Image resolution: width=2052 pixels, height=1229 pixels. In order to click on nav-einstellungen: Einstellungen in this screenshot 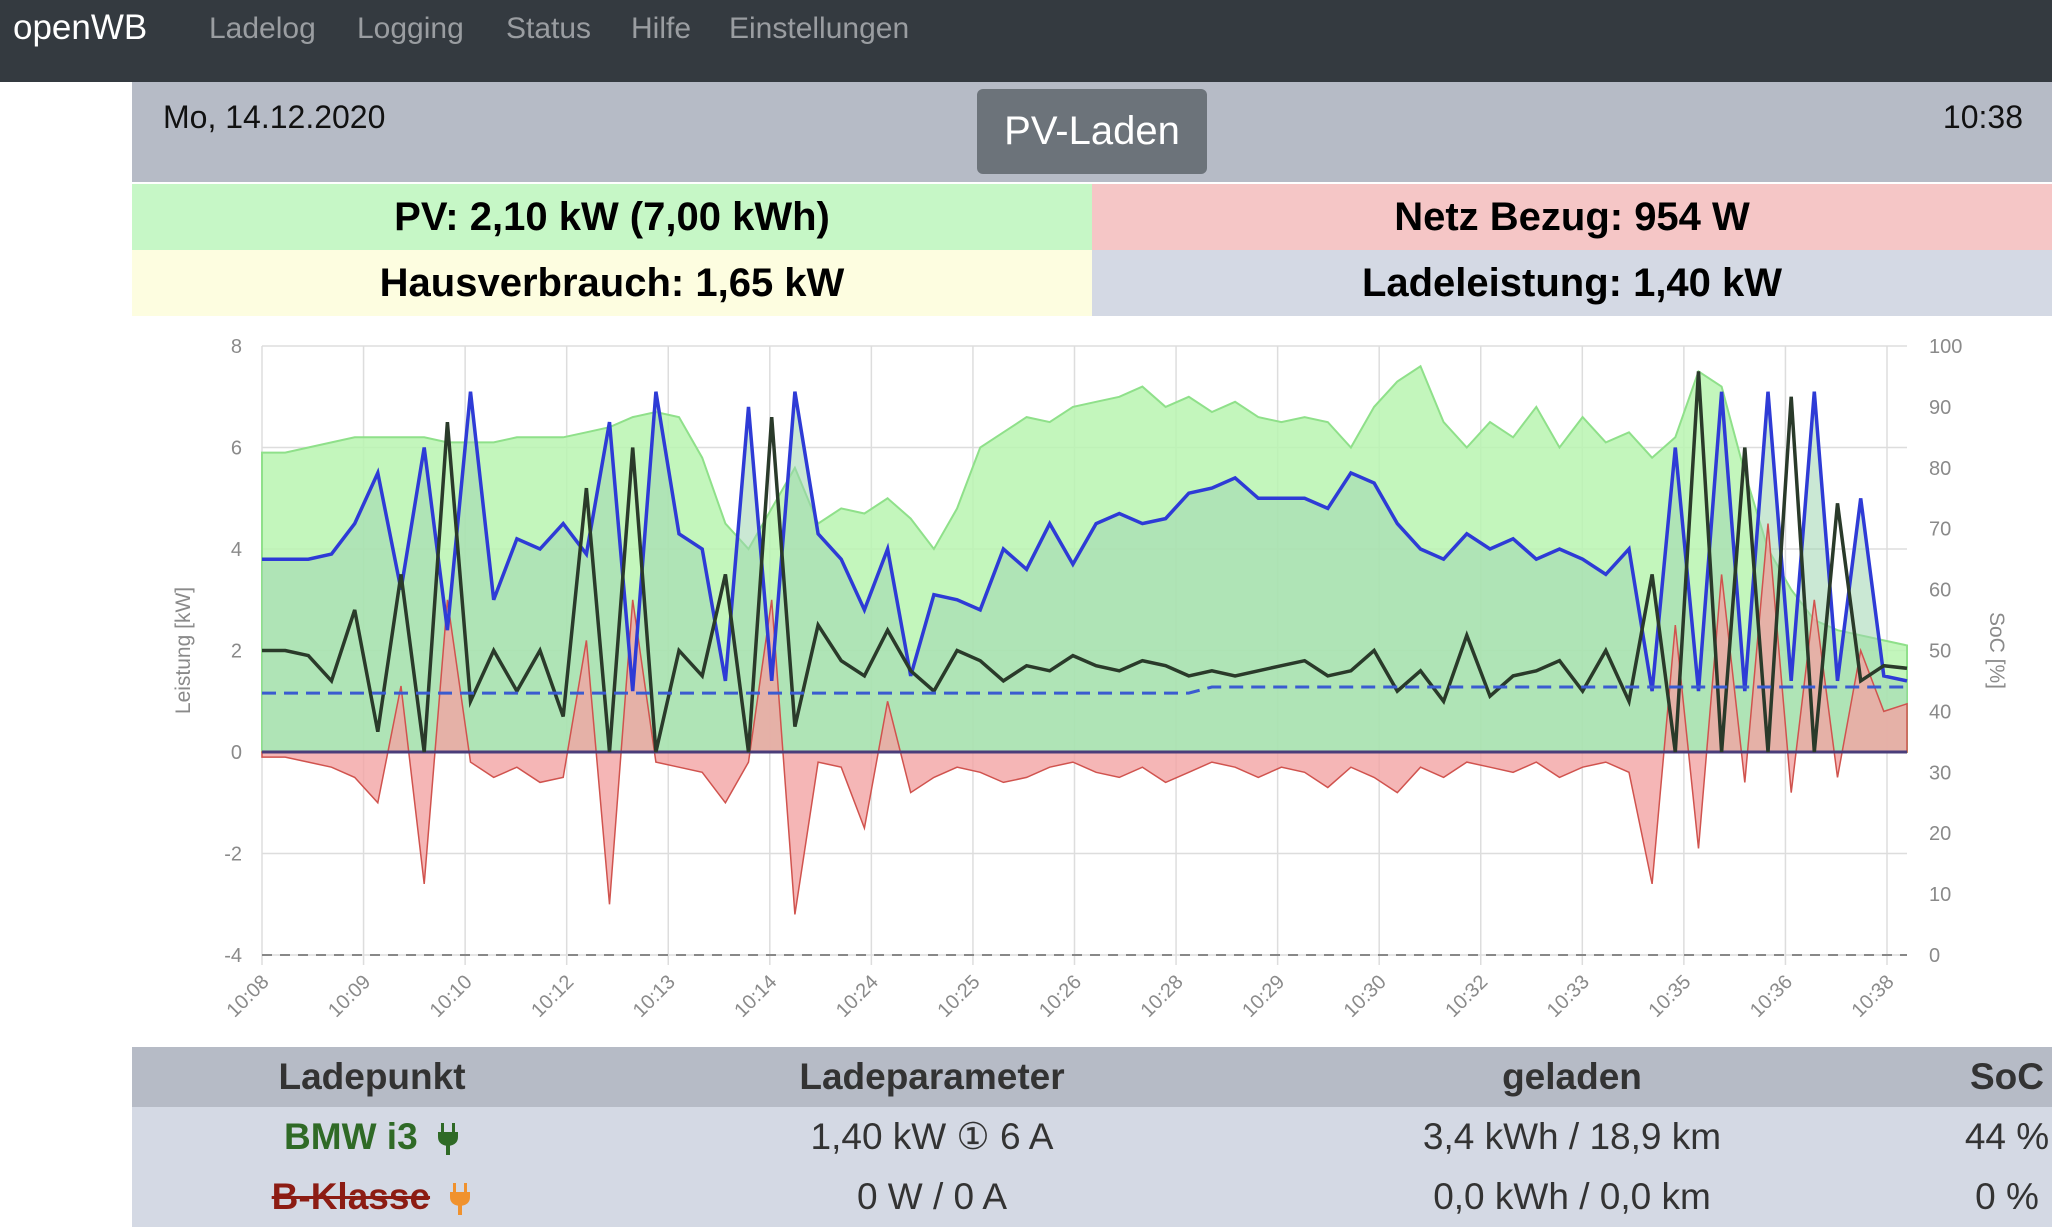, I will do `click(819, 28)`.